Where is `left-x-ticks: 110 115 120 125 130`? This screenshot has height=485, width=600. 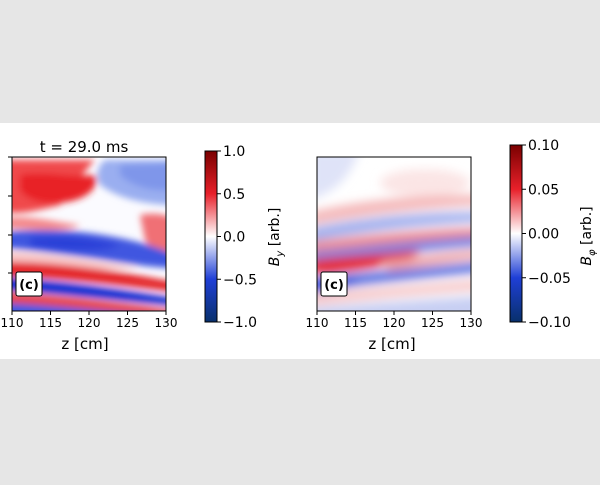 left-x-ticks: 110 115 120 125 130 is located at coordinates (89, 320).